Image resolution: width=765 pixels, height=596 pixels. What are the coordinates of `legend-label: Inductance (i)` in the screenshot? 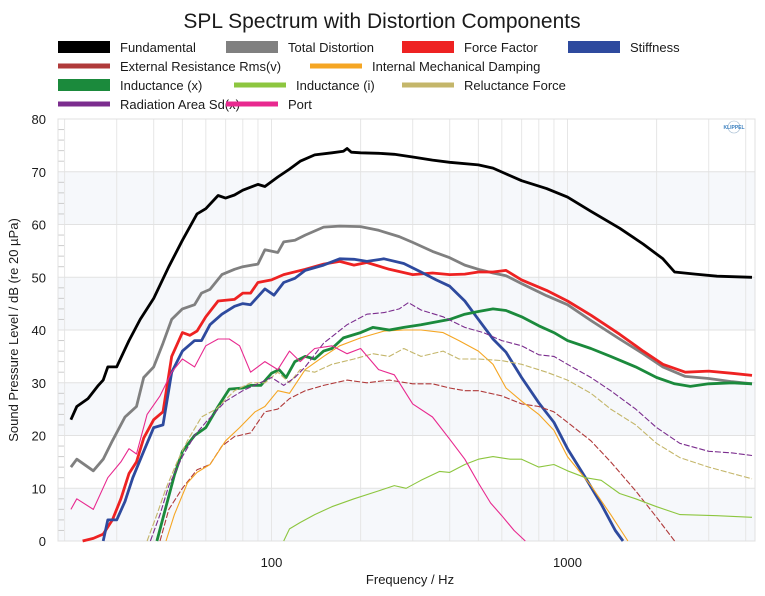 It's located at (335, 85).